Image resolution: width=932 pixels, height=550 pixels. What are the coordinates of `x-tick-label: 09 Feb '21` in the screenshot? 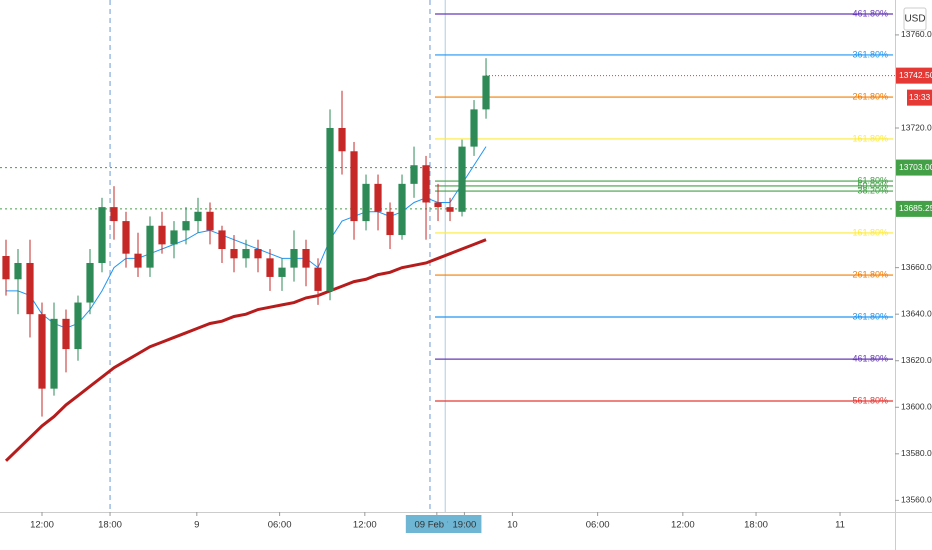 It's located at (437, 525).